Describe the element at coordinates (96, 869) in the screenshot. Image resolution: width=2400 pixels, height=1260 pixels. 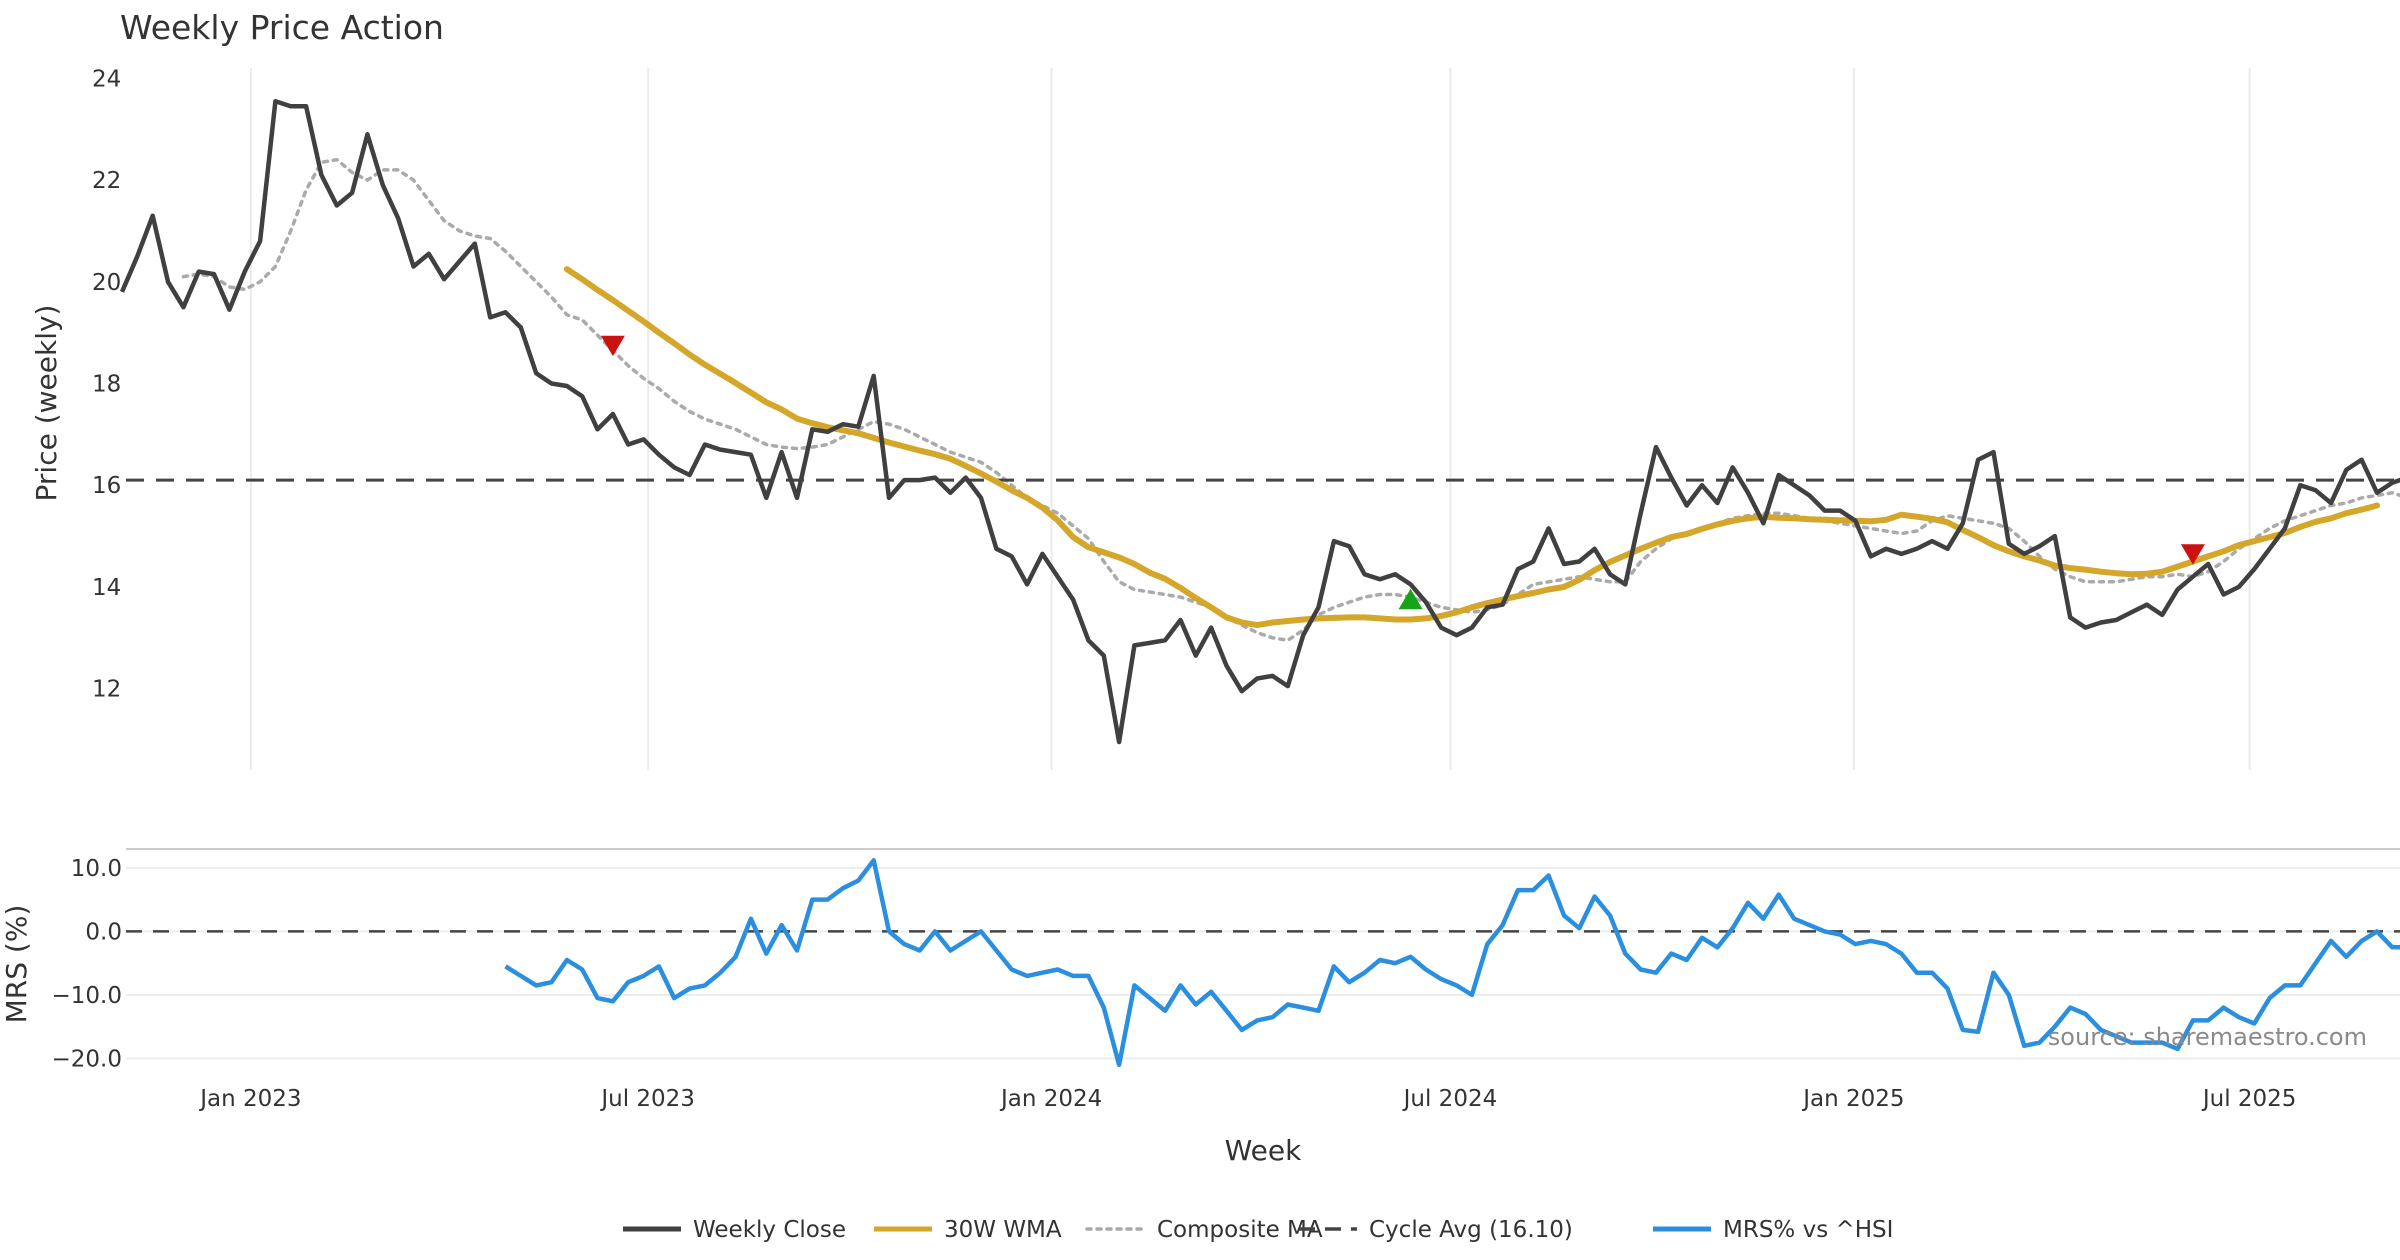
I see `mrs-y-tick-label: 10.0` at that location.